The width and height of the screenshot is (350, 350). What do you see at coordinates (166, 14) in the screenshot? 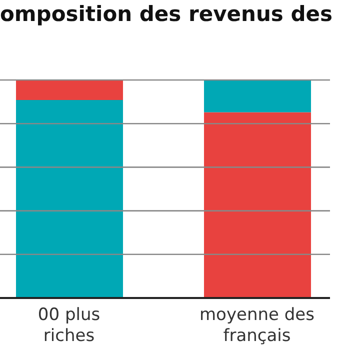
I see `chart-title: omposition des revenus des` at bounding box center [166, 14].